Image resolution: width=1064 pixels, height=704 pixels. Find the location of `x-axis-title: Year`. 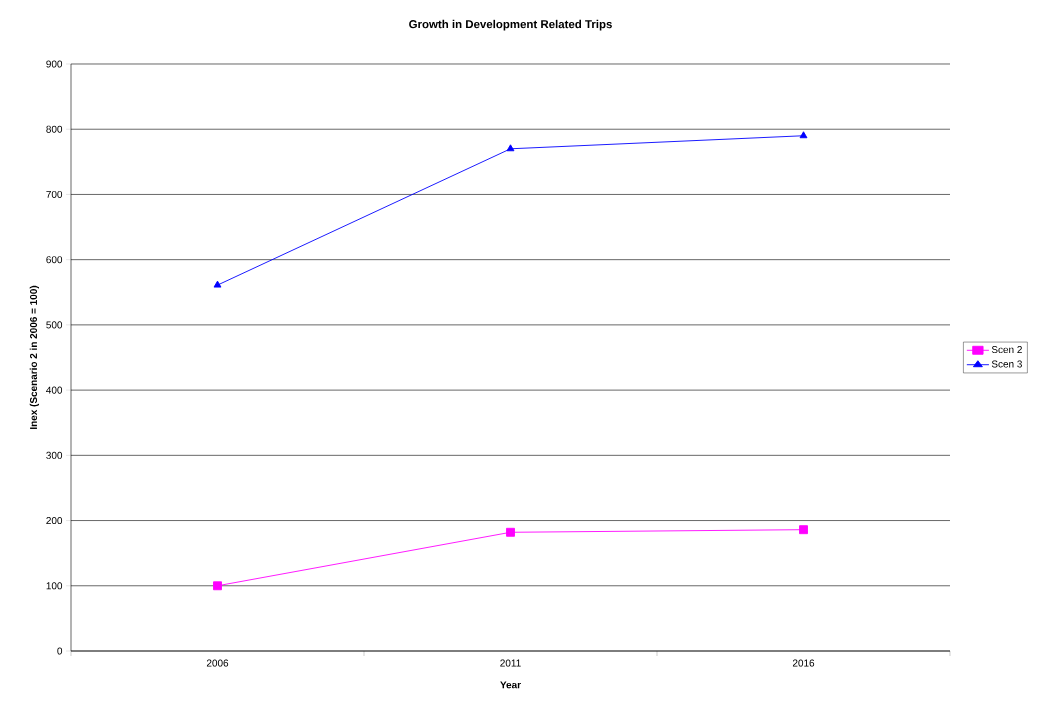

x-axis-title: Year is located at coordinates (510, 685).